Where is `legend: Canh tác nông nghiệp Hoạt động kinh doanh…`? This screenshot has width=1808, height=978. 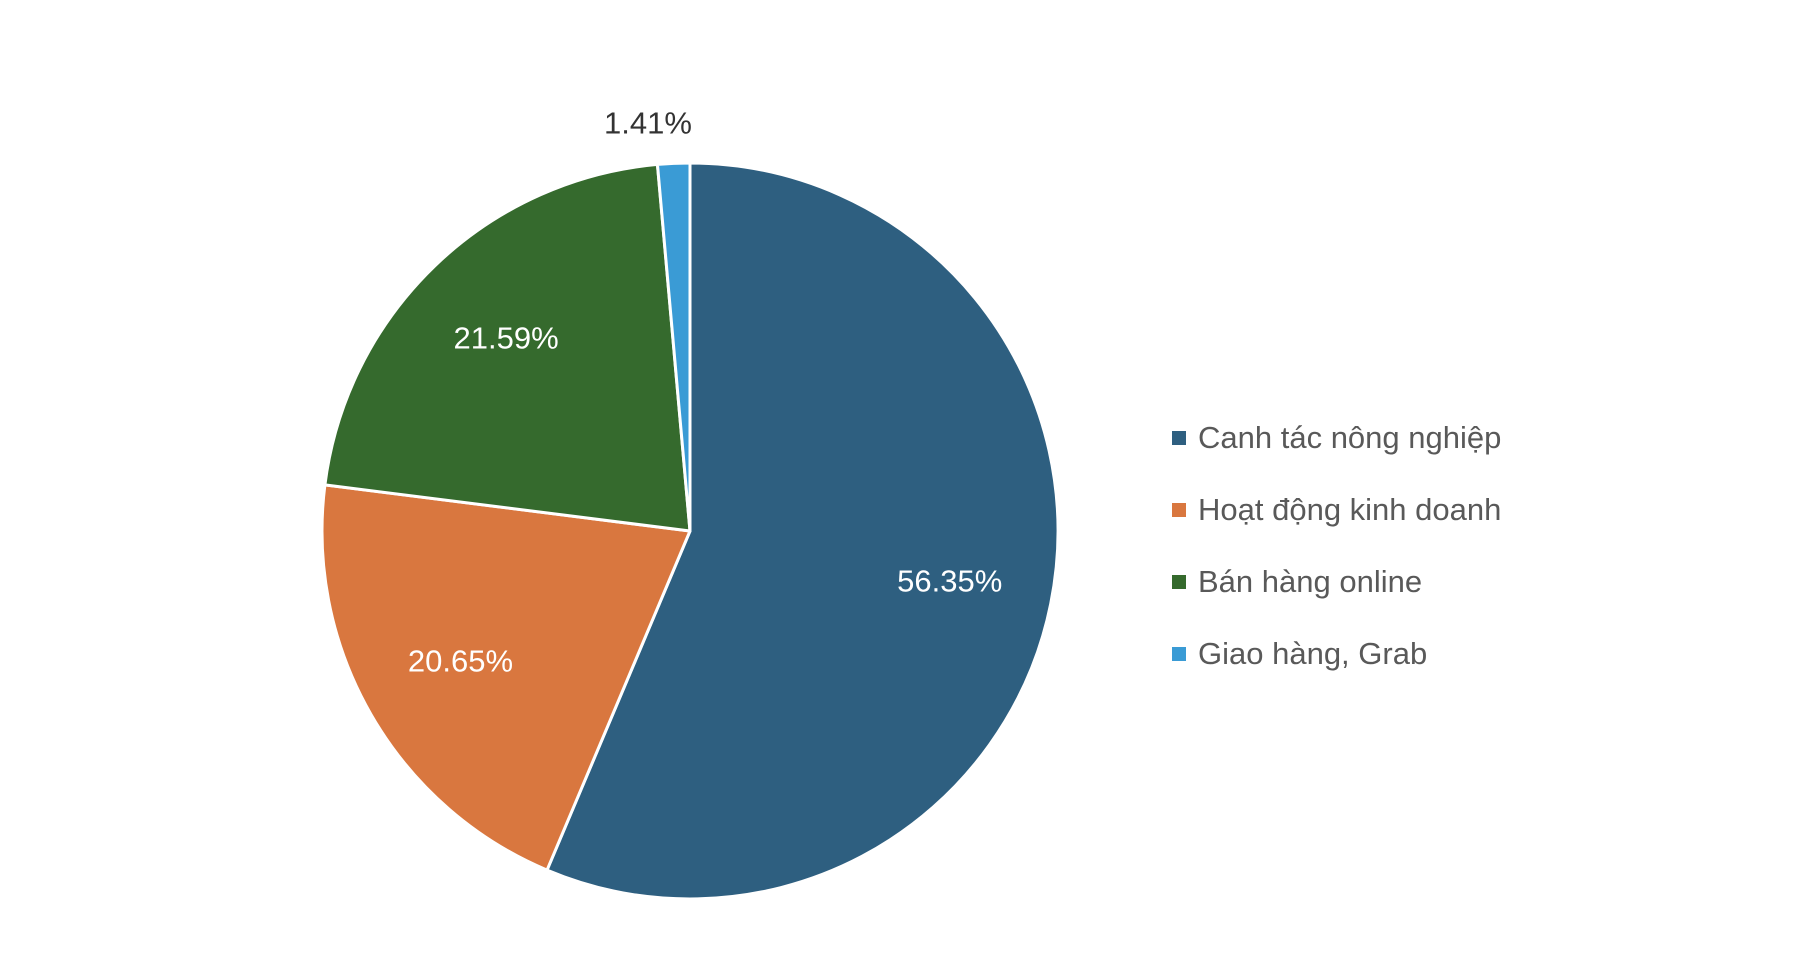
legend: Canh tác nông nghiệp Hoạt động kinh doanh… is located at coordinates (1336, 564).